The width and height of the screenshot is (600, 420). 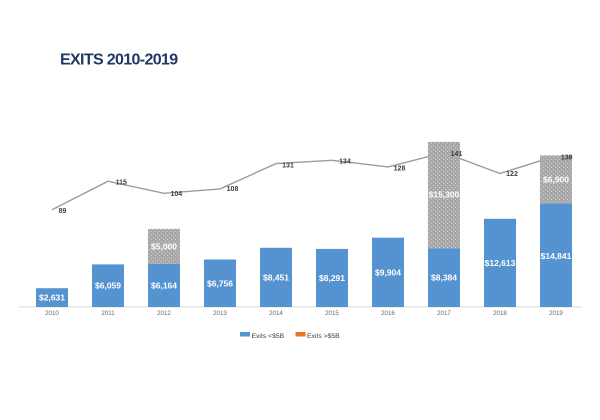 What do you see at coordinates (556, 313) in the screenshot?
I see `svg-text: 2019` at bounding box center [556, 313].